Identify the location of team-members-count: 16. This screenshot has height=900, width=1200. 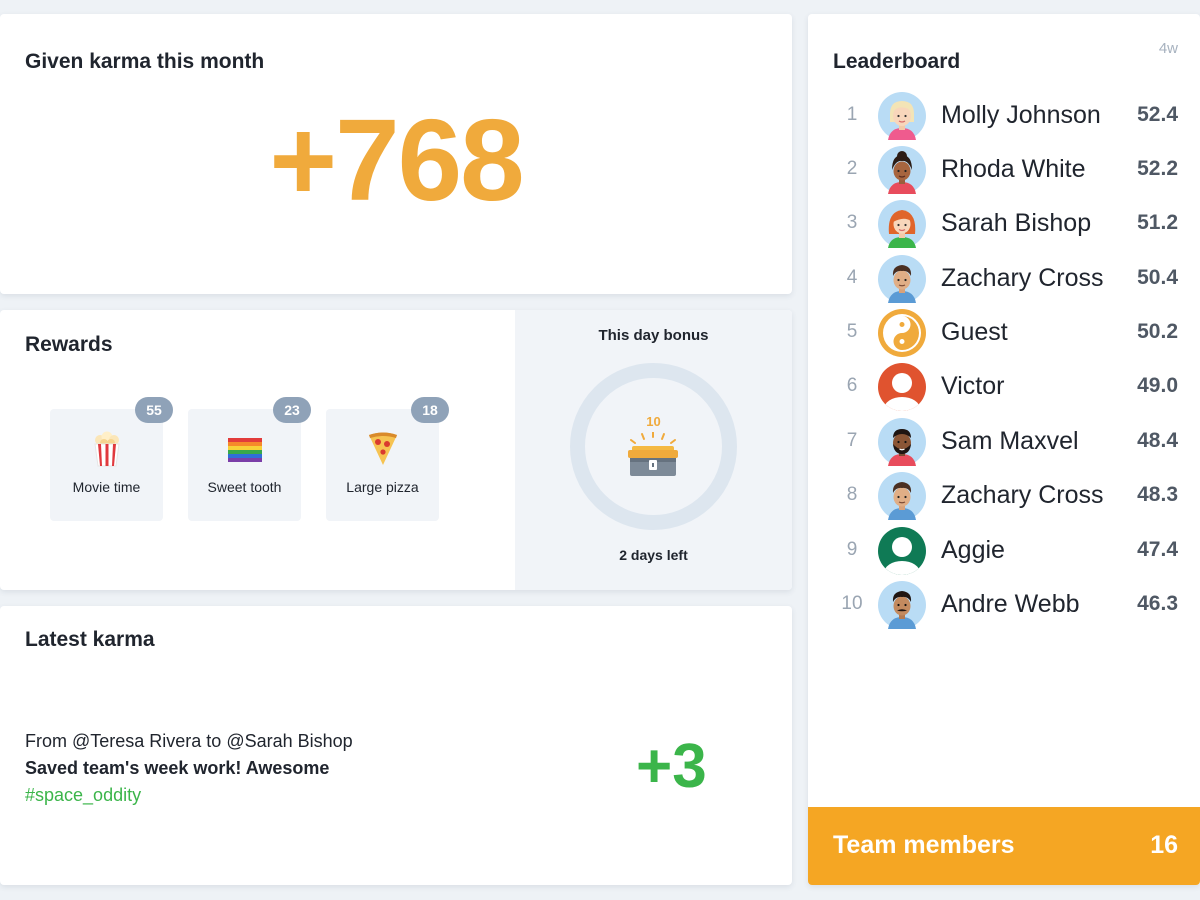
(1164, 845).